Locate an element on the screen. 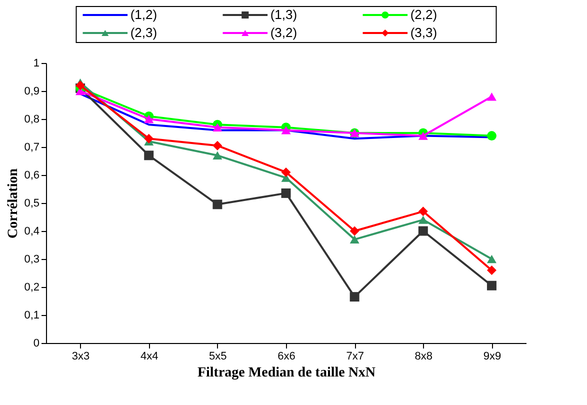 The image size is (587, 405). legend-label: (3,3) is located at coordinates (424, 32).